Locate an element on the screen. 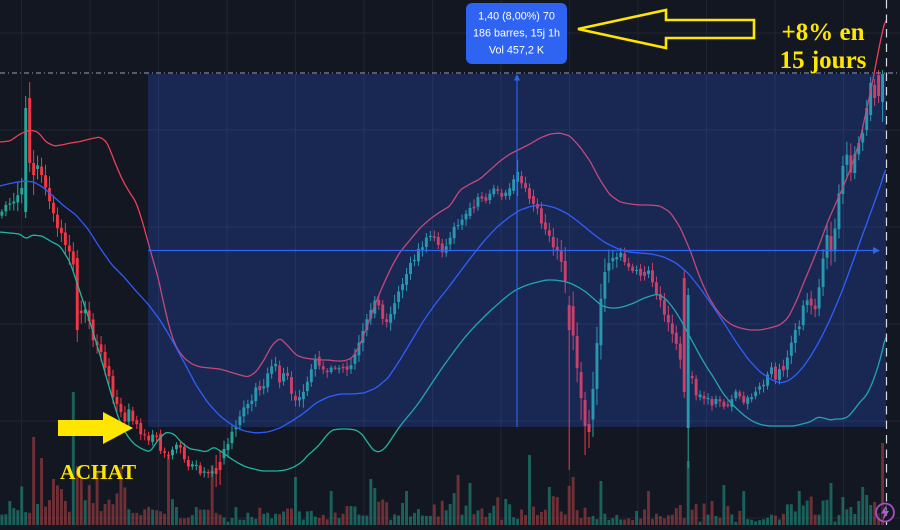 The height and width of the screenshot is (530, 900). svg-text: 1,40 (8,00%) 70 is located at coordinates (516, 17).